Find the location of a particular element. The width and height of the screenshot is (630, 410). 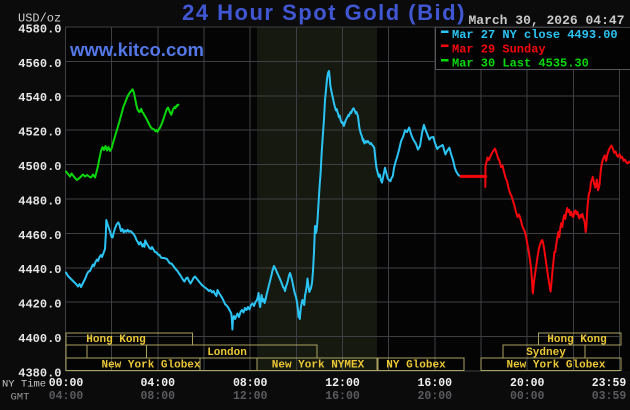

svg-text: Mar 29 Sunday is located at coordinates (499, 49).